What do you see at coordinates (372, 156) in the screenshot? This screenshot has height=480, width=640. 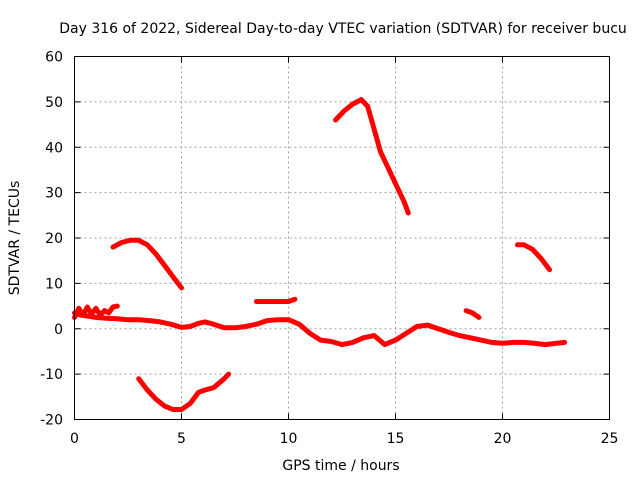 I see `series-arc-d` at bounding box center [372, 156].